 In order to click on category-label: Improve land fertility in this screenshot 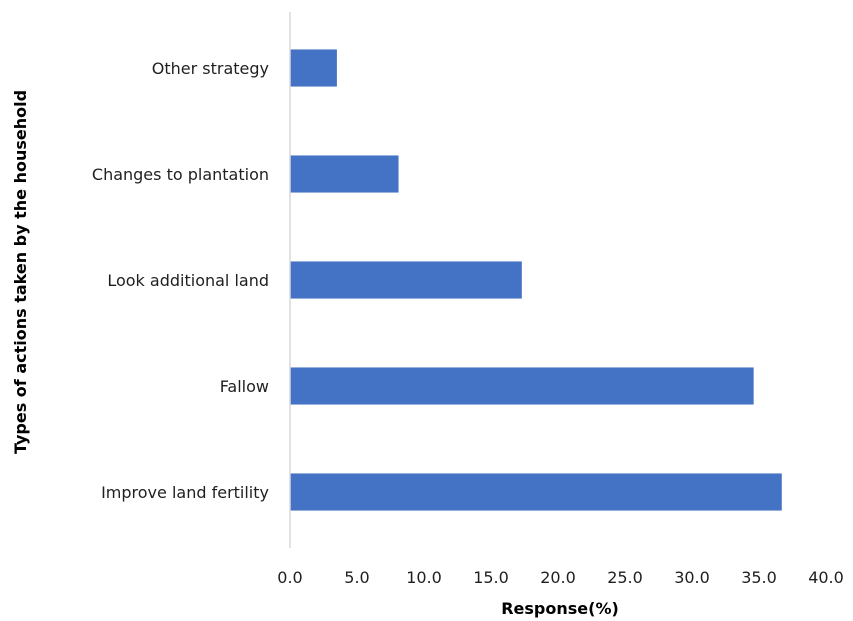, I will do `click(185, 492)`.